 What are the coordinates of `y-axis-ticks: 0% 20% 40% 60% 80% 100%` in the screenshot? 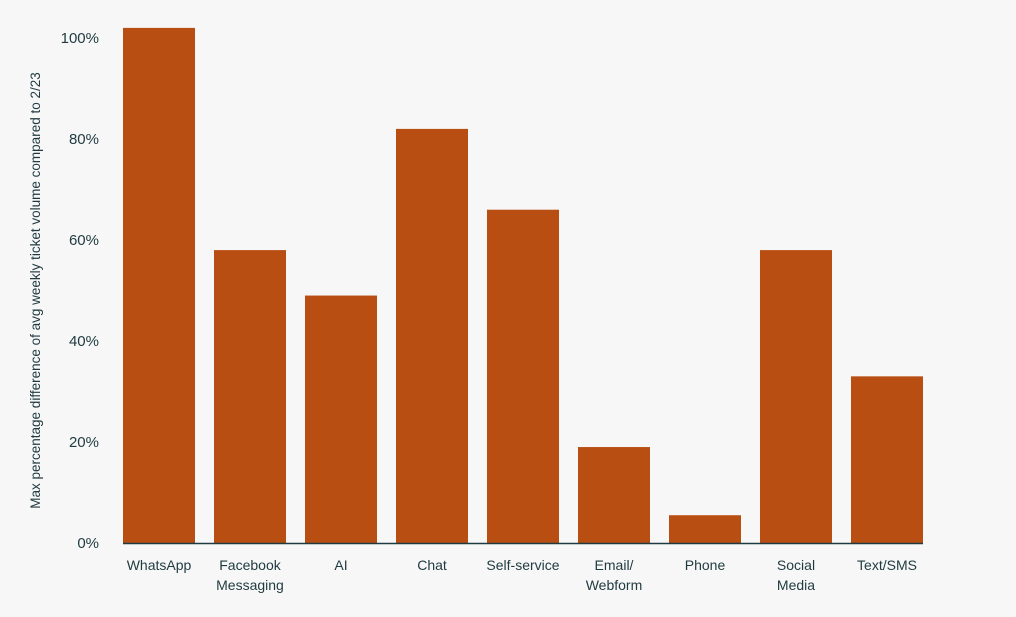 It's located at (80, 291).